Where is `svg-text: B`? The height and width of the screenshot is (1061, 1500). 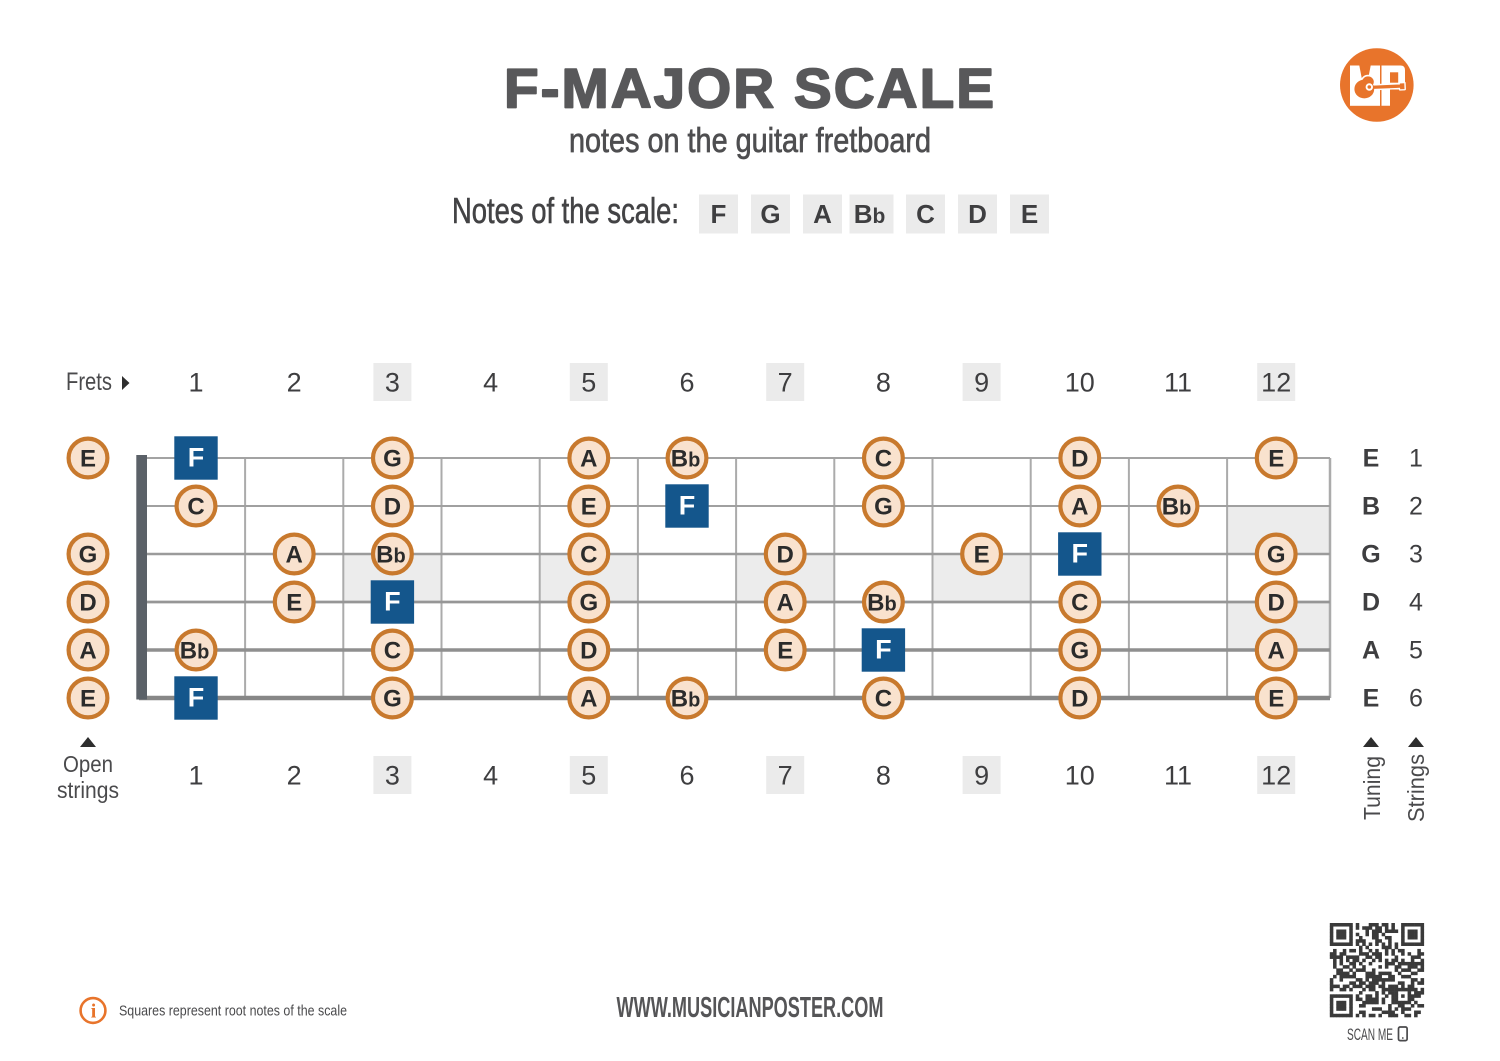 svg-text: B is located at coordinates (1371, 507).